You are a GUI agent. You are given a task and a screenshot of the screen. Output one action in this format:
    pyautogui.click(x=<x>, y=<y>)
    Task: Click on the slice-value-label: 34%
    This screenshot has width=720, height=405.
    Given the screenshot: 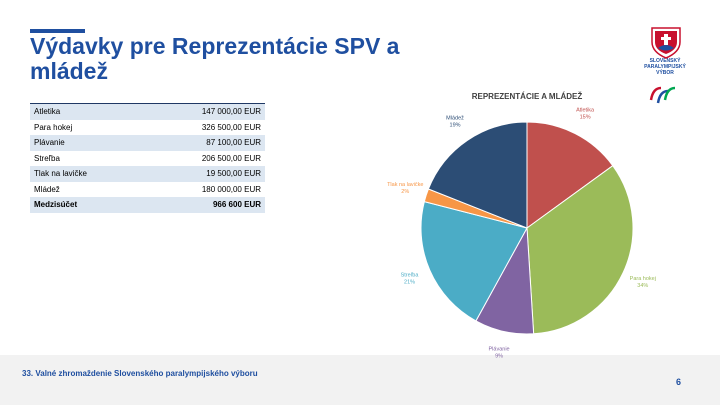 What is the action you would take?
    pyautogui.click(x=642, y=286)
    